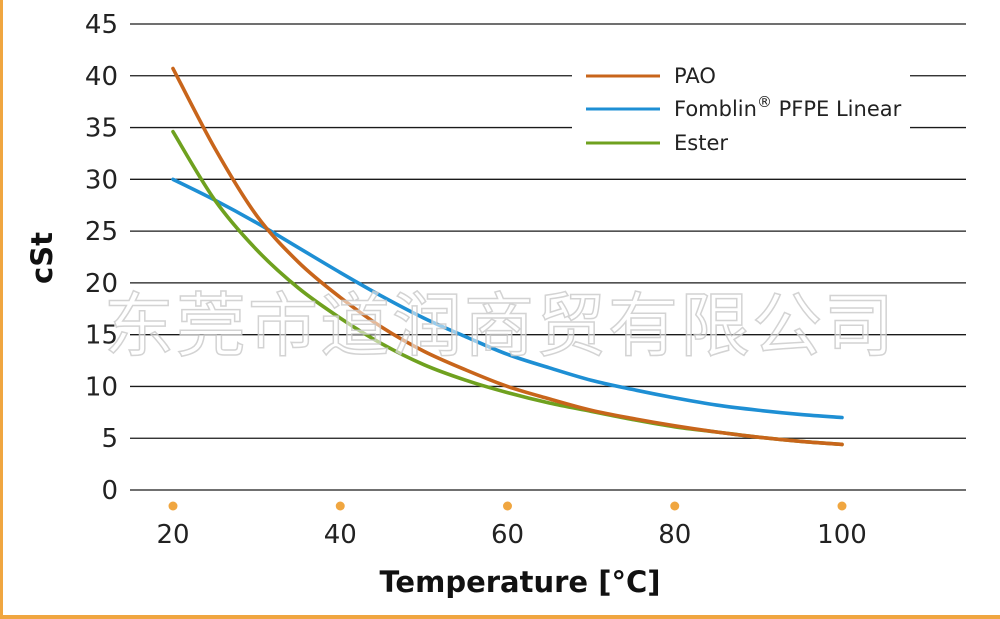  What do you see at coordinates (101, 232) in the screenshot?
I see `y-tick-label-25: 25` at bounding box center [101, 232].